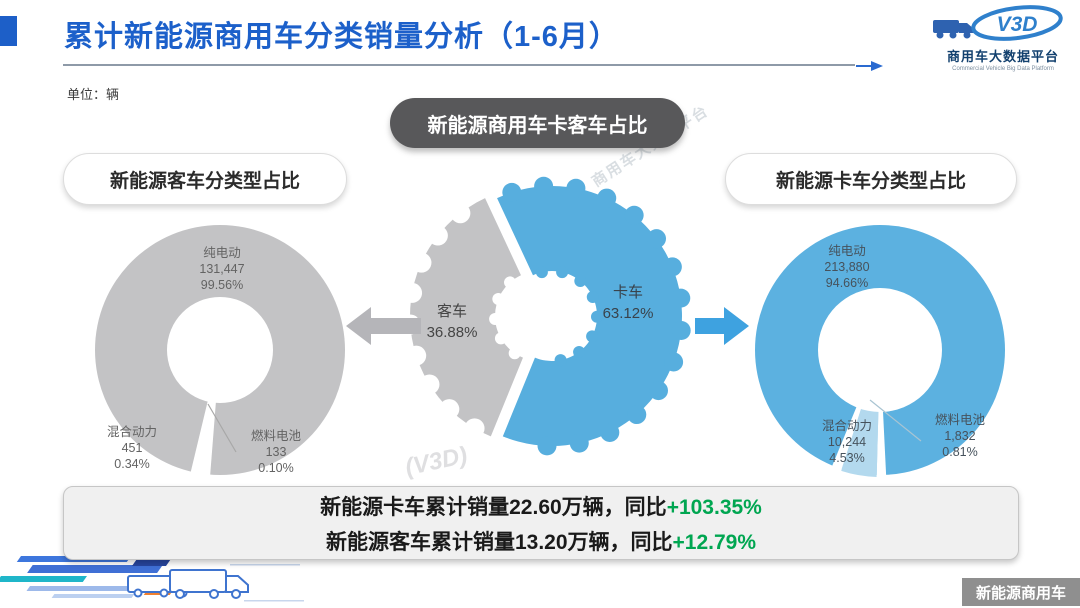 The image size is (1080, 608). Describe the element at coordinates (341, 37) in the screenshot. I see `page-title: 累计新能源商用车分类销量分析（1-6月）` at that location.